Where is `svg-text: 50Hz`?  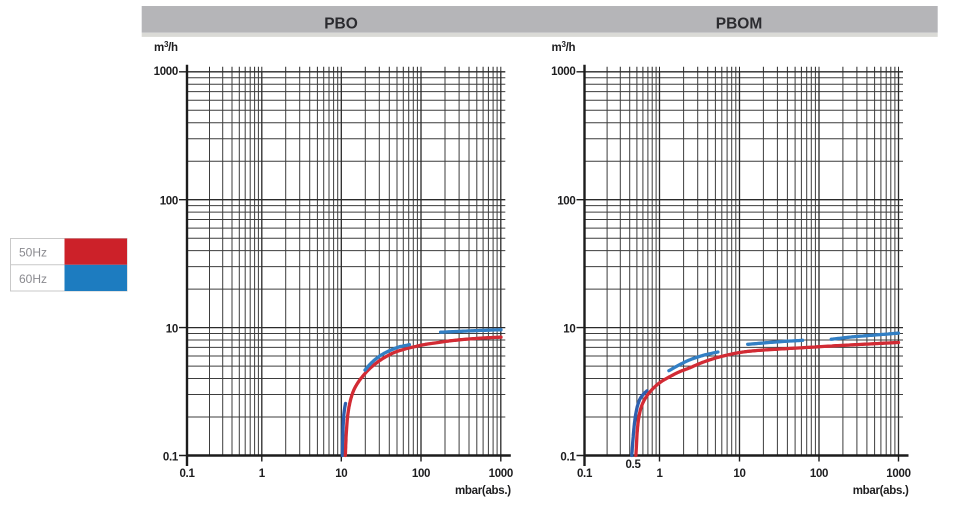
svg-text: 50Hz is located at coordinates (33, 253).